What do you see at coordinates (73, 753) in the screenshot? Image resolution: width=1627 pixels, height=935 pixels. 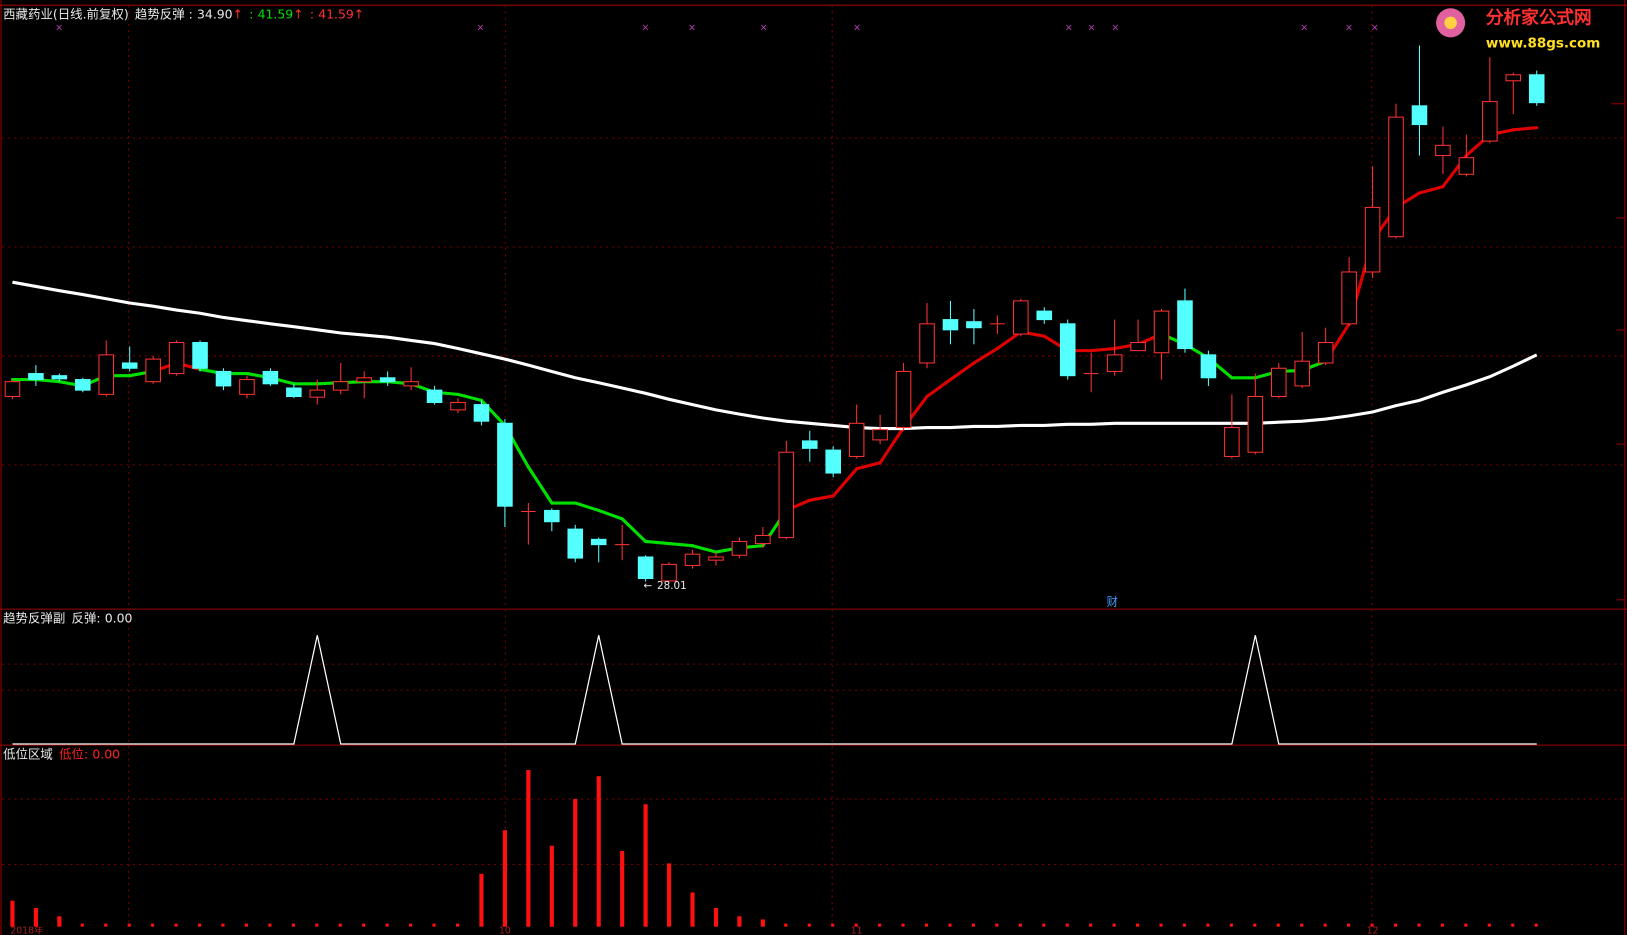 I see `sub-label: 低位:` at bounding box center [73, 753].